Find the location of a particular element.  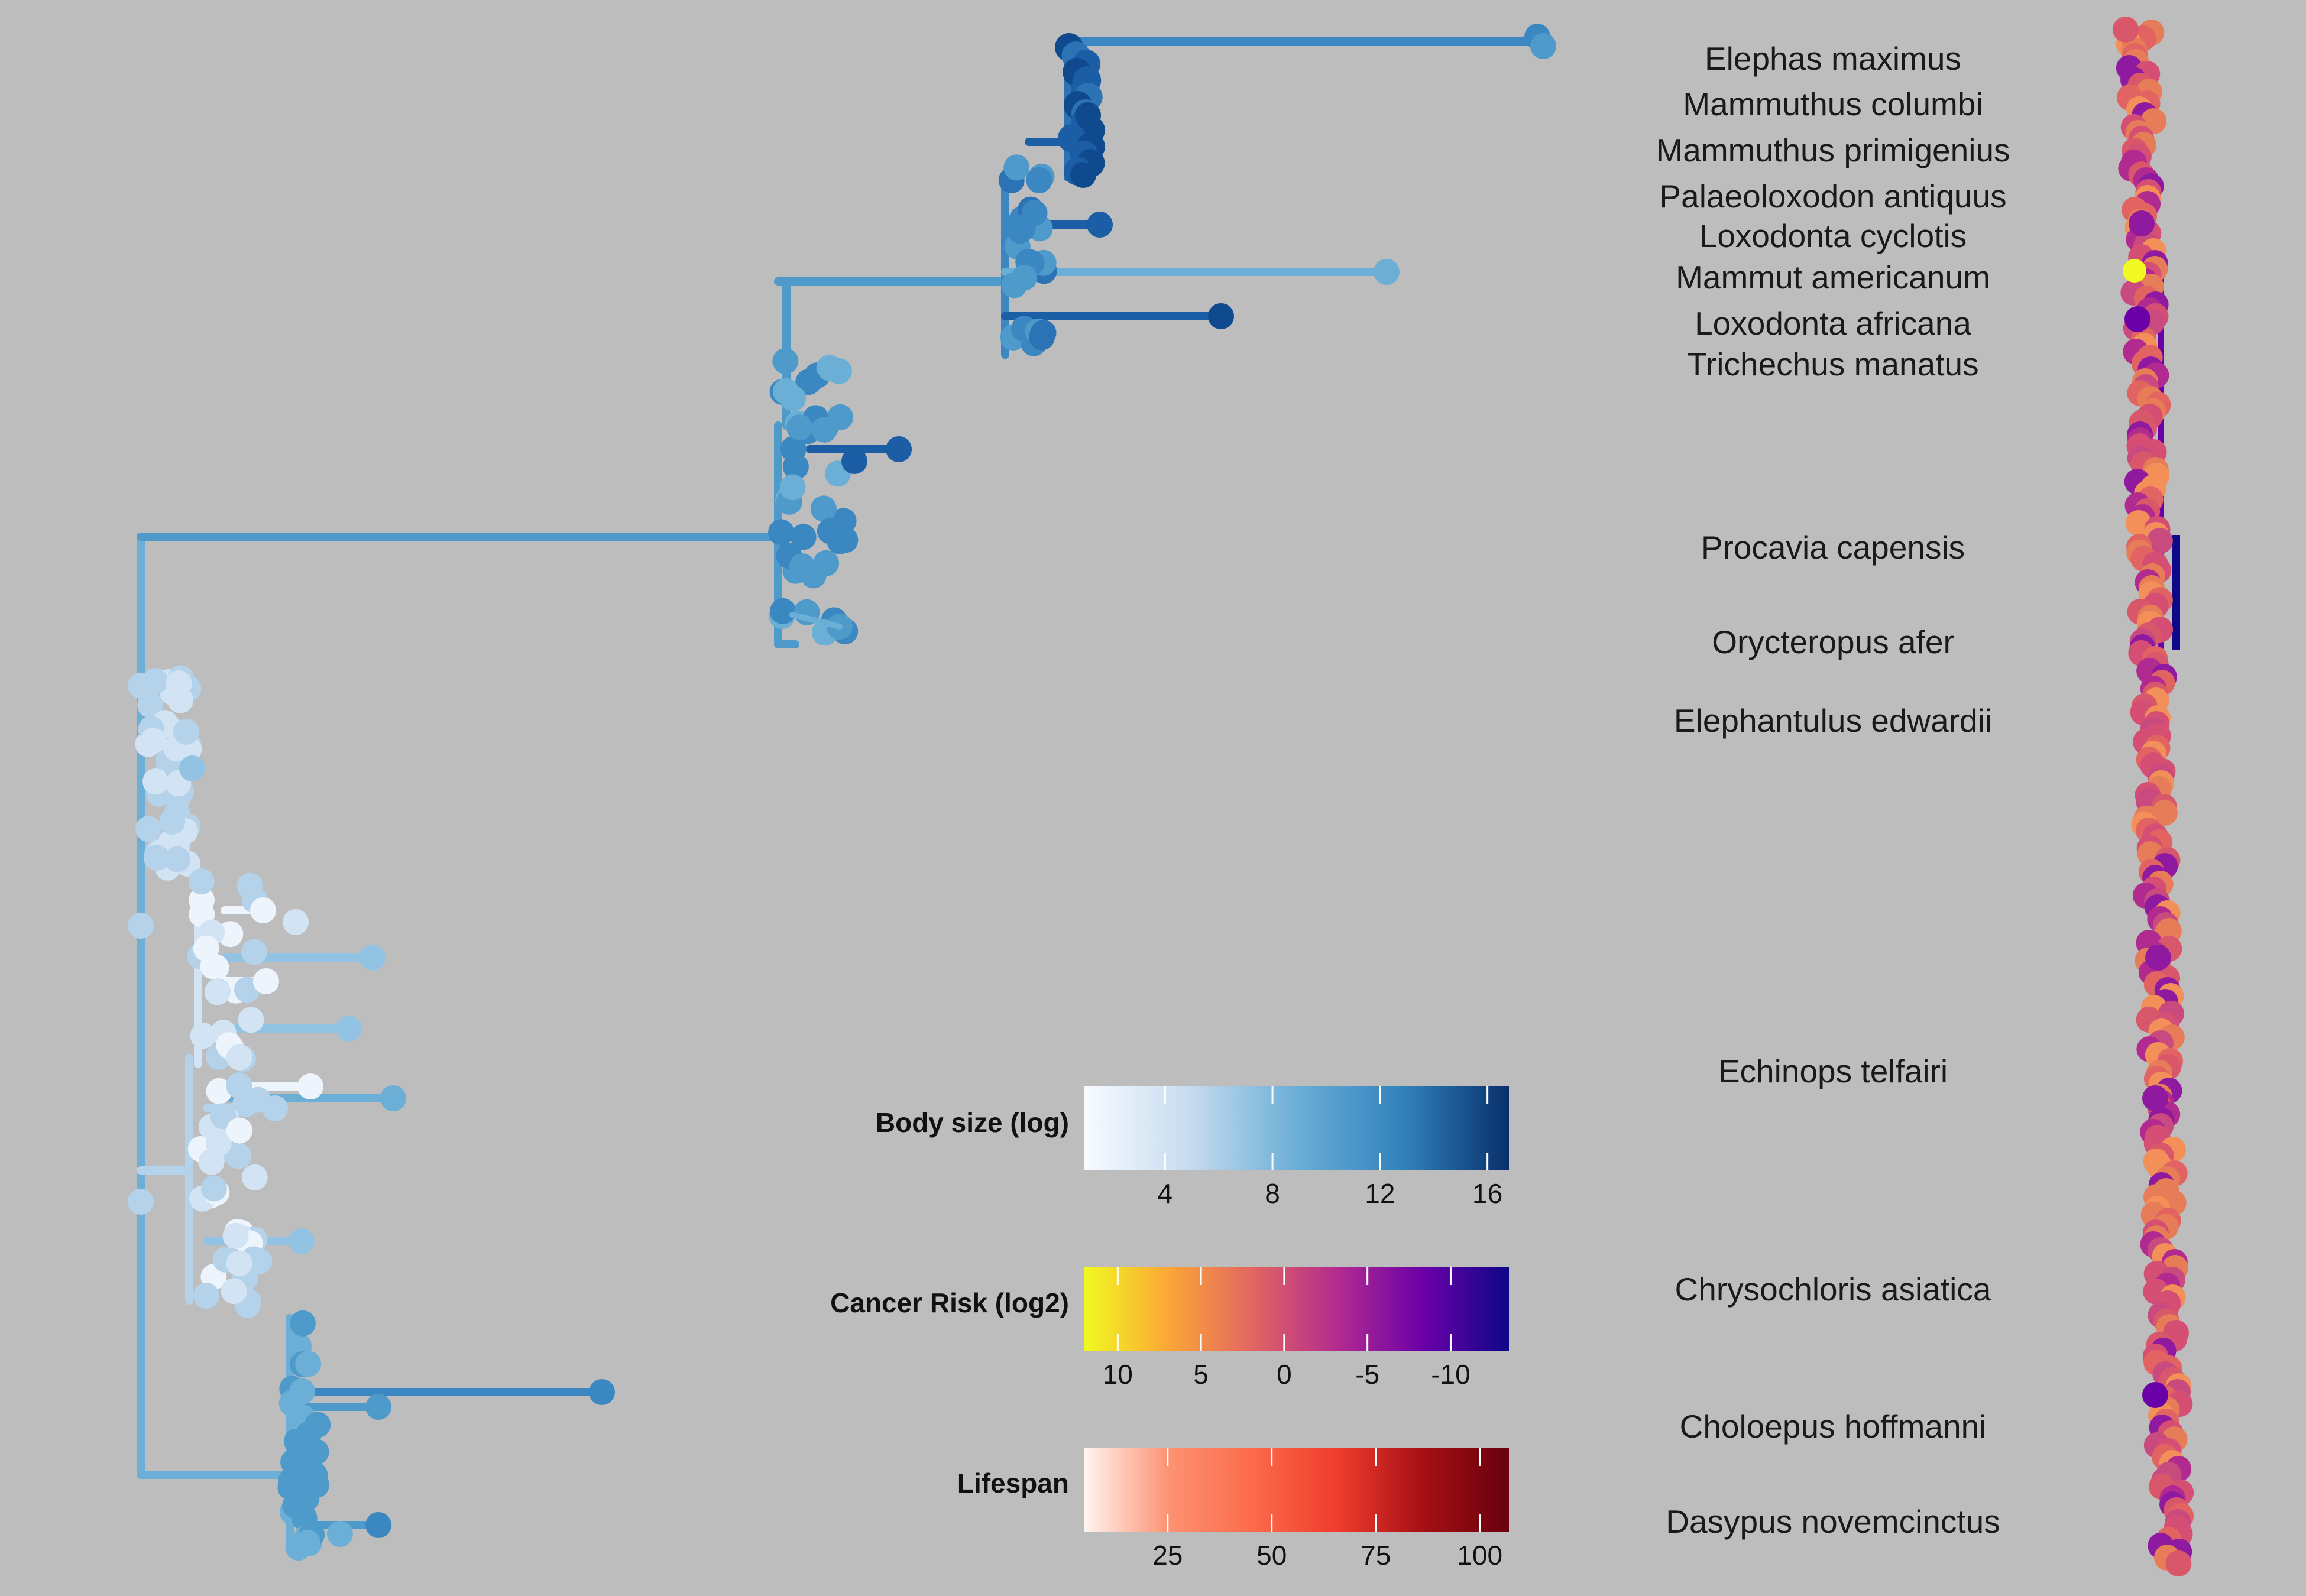

legend-lifespan-ticks: 25 50 75 100 is located at coordinates (1327, 1509).